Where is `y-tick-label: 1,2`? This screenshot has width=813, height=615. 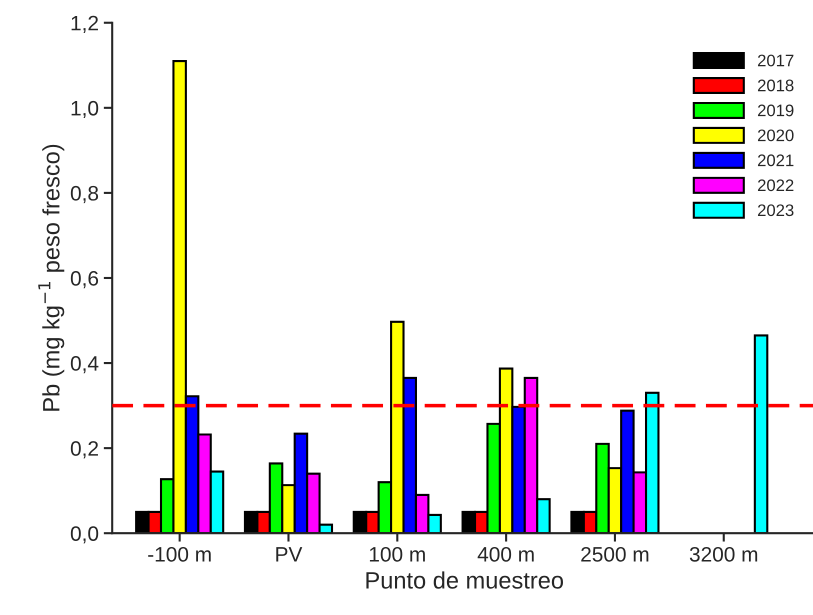
y-tick-label: 1,2 is located at coordinates (85, 24).